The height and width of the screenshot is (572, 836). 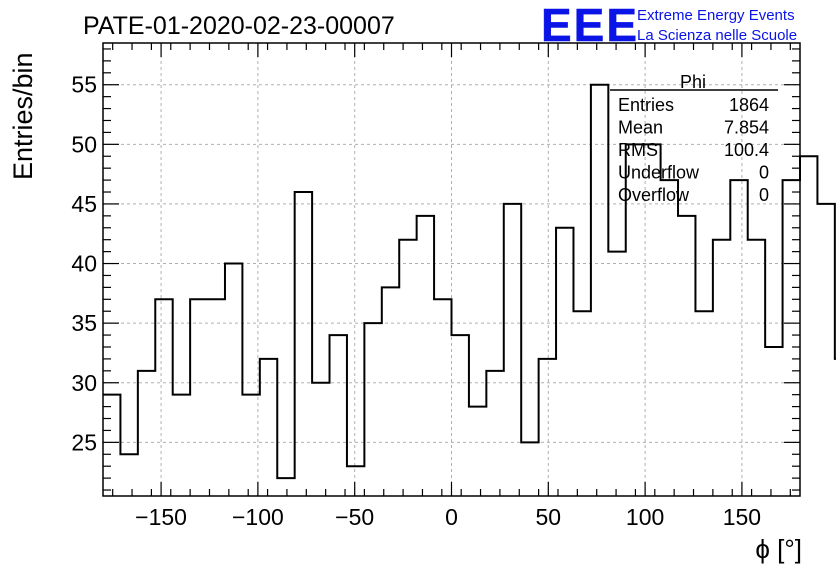 What do you see at coordinates (84, 264) in the screenshot?
I see `y-tick-label: 40` at bounding box center [84, 264].